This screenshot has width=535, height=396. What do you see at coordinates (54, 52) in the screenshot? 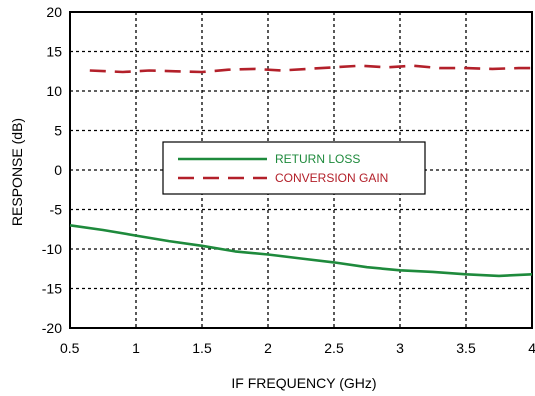
I see `y-tick-label: 15` at bounding box center [54, 52].